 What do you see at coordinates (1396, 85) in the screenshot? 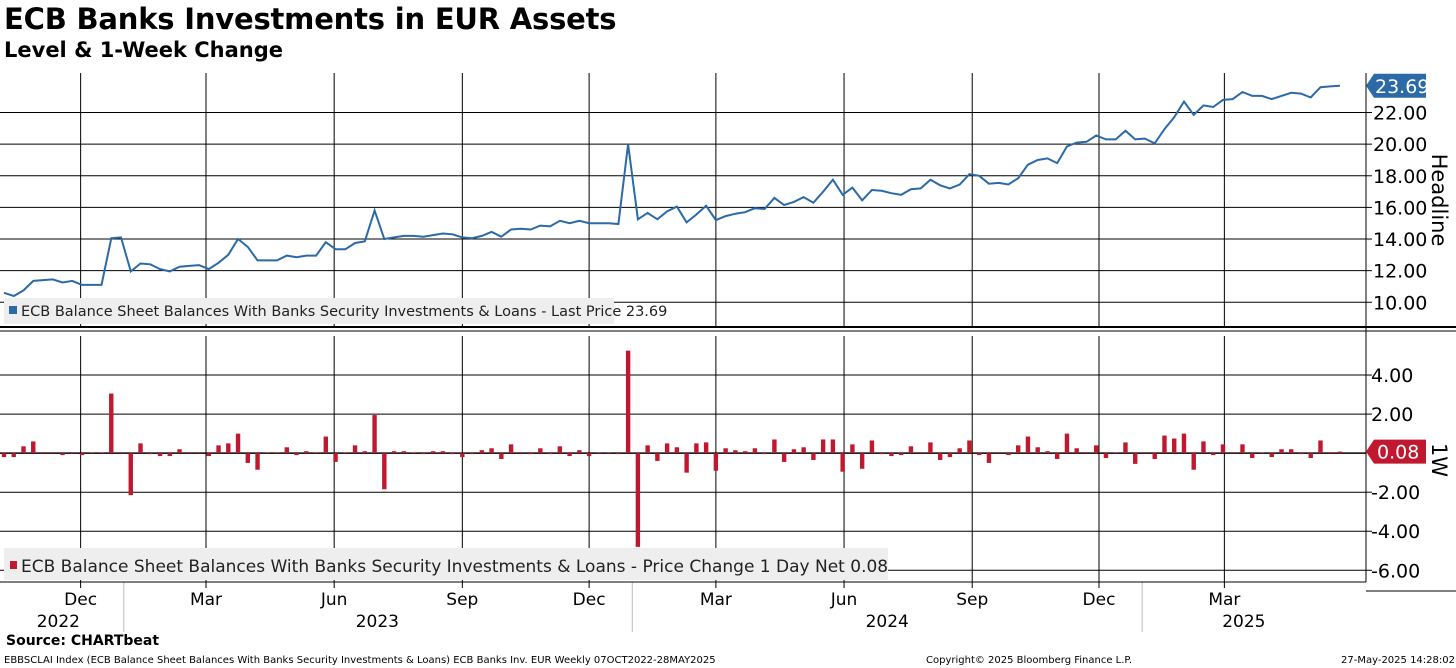
I see `last-price-badge` at bounding box center [1396, 85].